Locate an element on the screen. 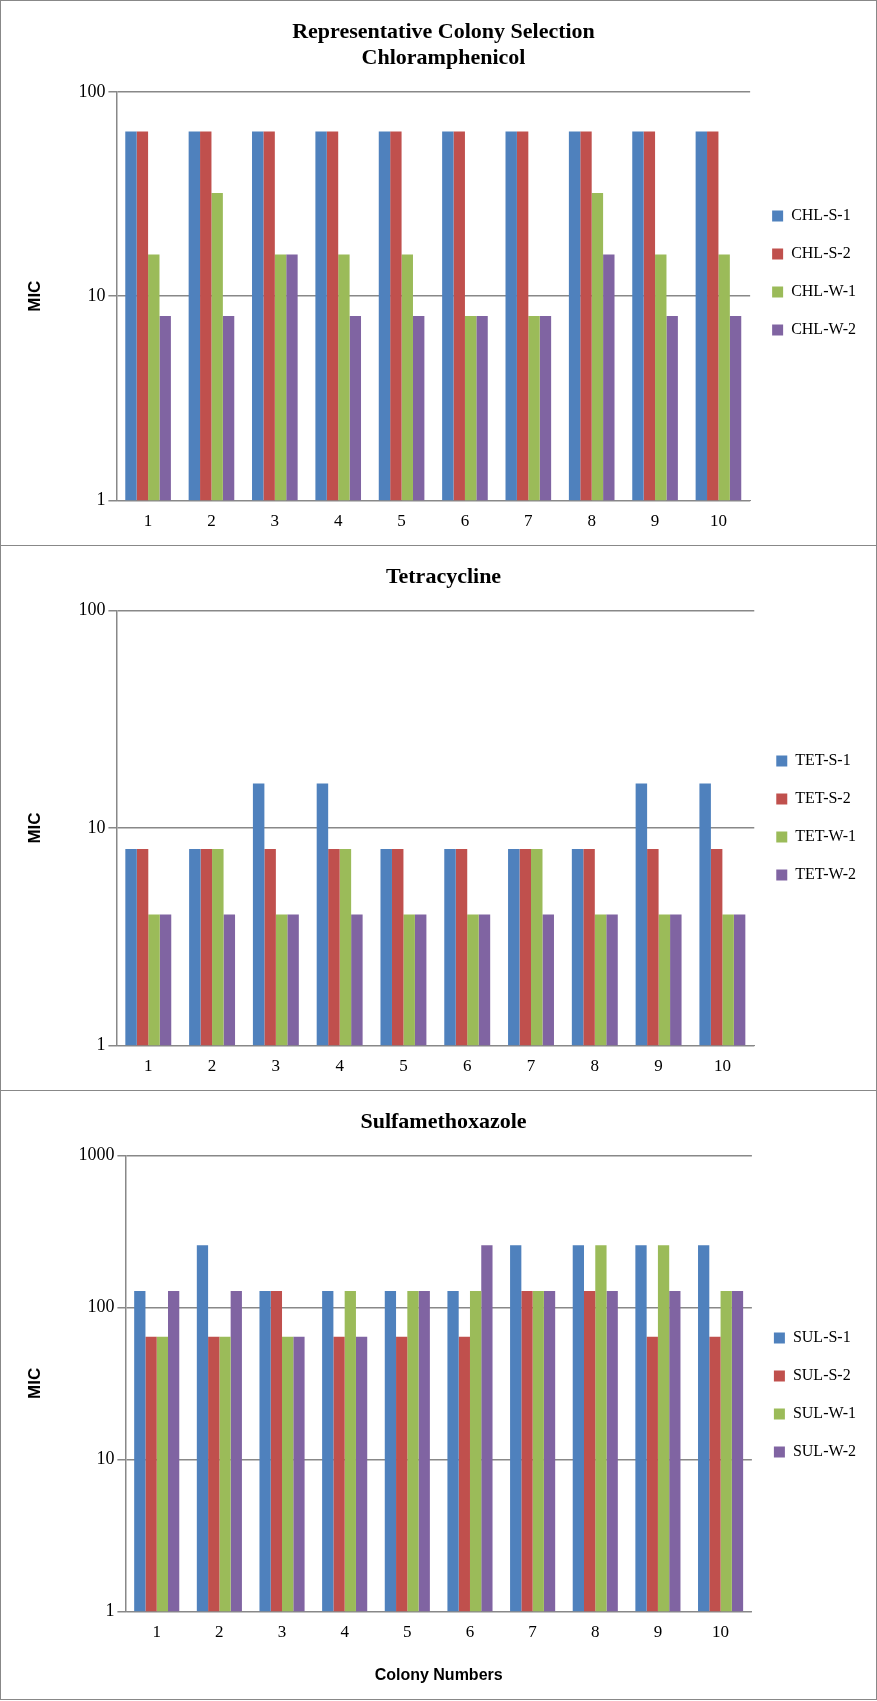  chart-title: Tetracycline is located at coordinates (443, 575).